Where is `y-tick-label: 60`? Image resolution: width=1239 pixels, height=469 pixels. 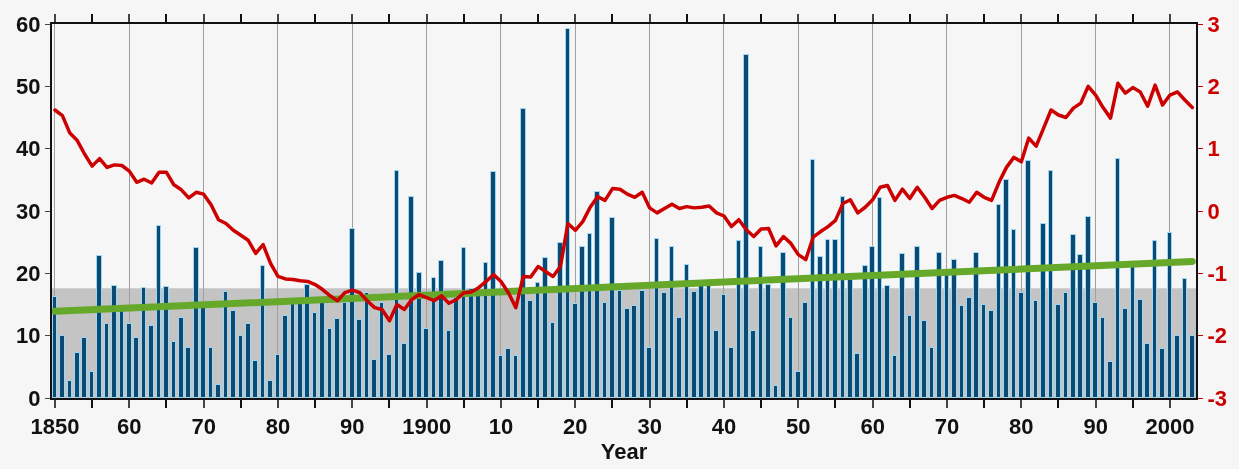
y-tick-label: 60 is located at coordinates (28, 24).